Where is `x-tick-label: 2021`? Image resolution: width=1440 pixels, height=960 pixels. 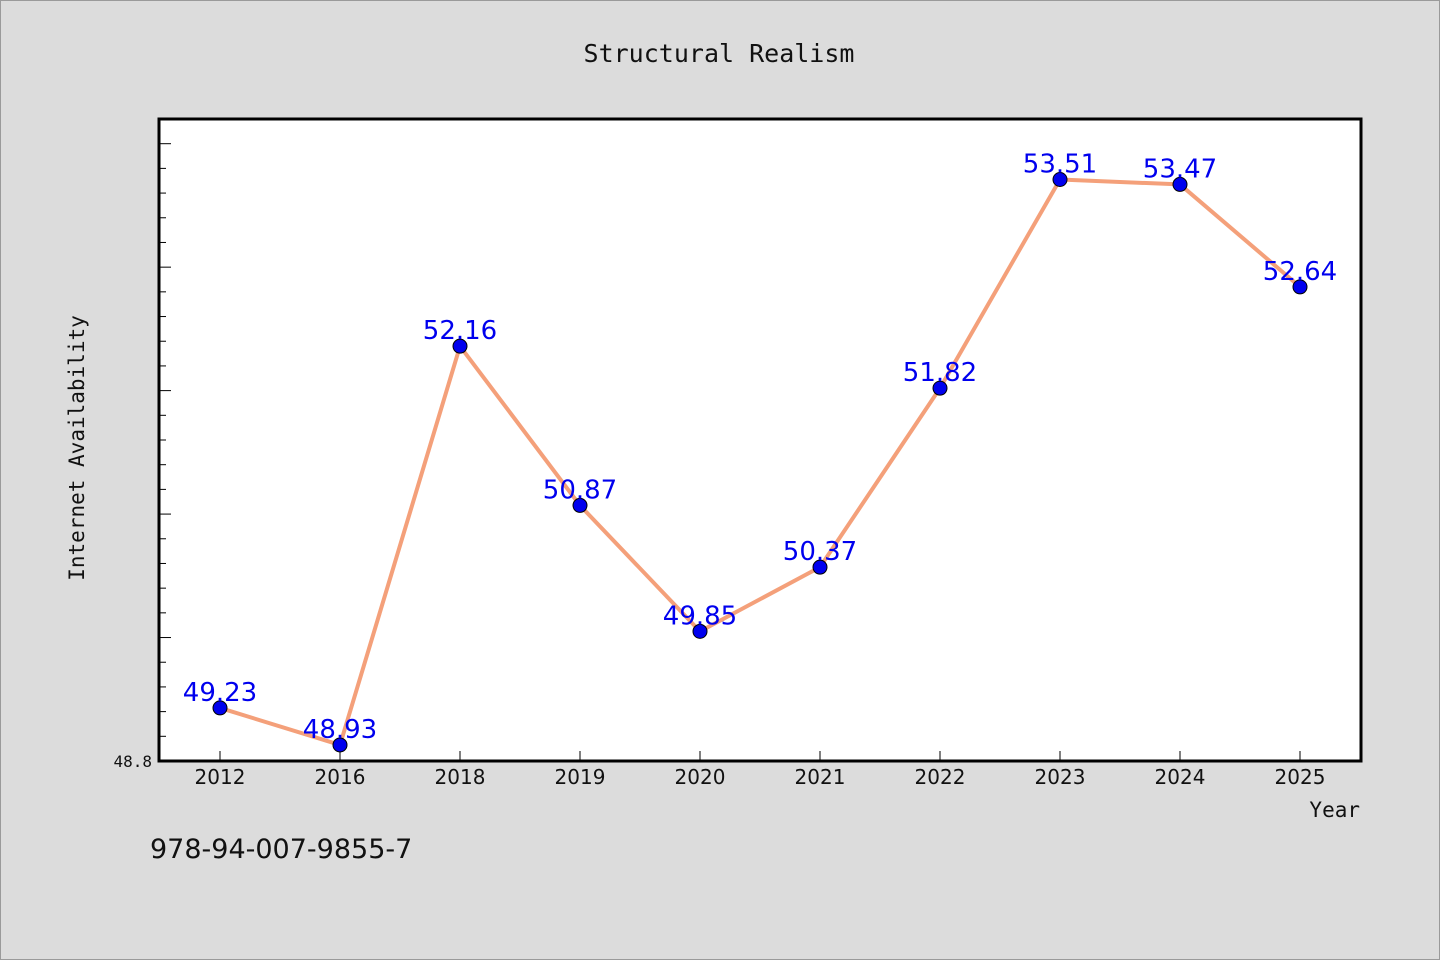
x-tick-label: 2021 is located at coordinates (820, 777).